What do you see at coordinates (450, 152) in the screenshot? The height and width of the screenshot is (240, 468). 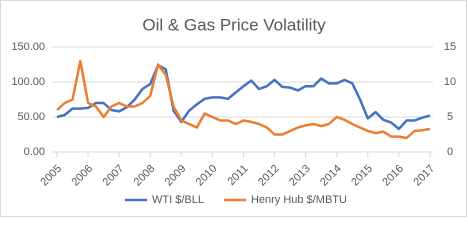 I see `y2-tick-label: 0` at bounding box center [450, 152].